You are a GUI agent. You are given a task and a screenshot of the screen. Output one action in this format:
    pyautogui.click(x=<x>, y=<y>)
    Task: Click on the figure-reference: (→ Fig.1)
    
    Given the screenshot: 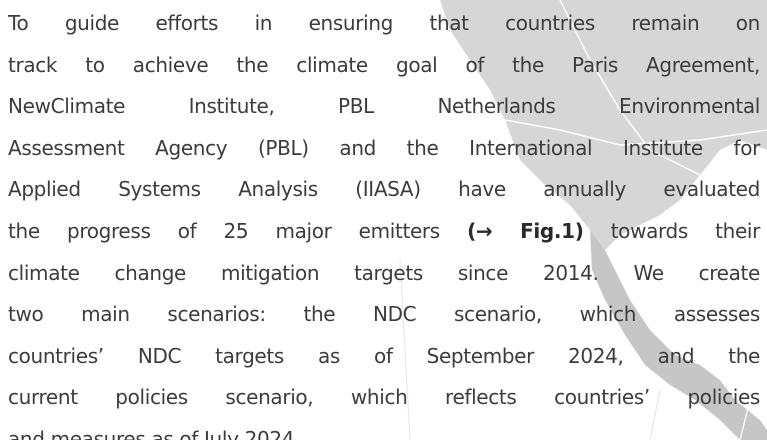 What is the action you would take?
    pyautogui.click(x=525, y=230)
    